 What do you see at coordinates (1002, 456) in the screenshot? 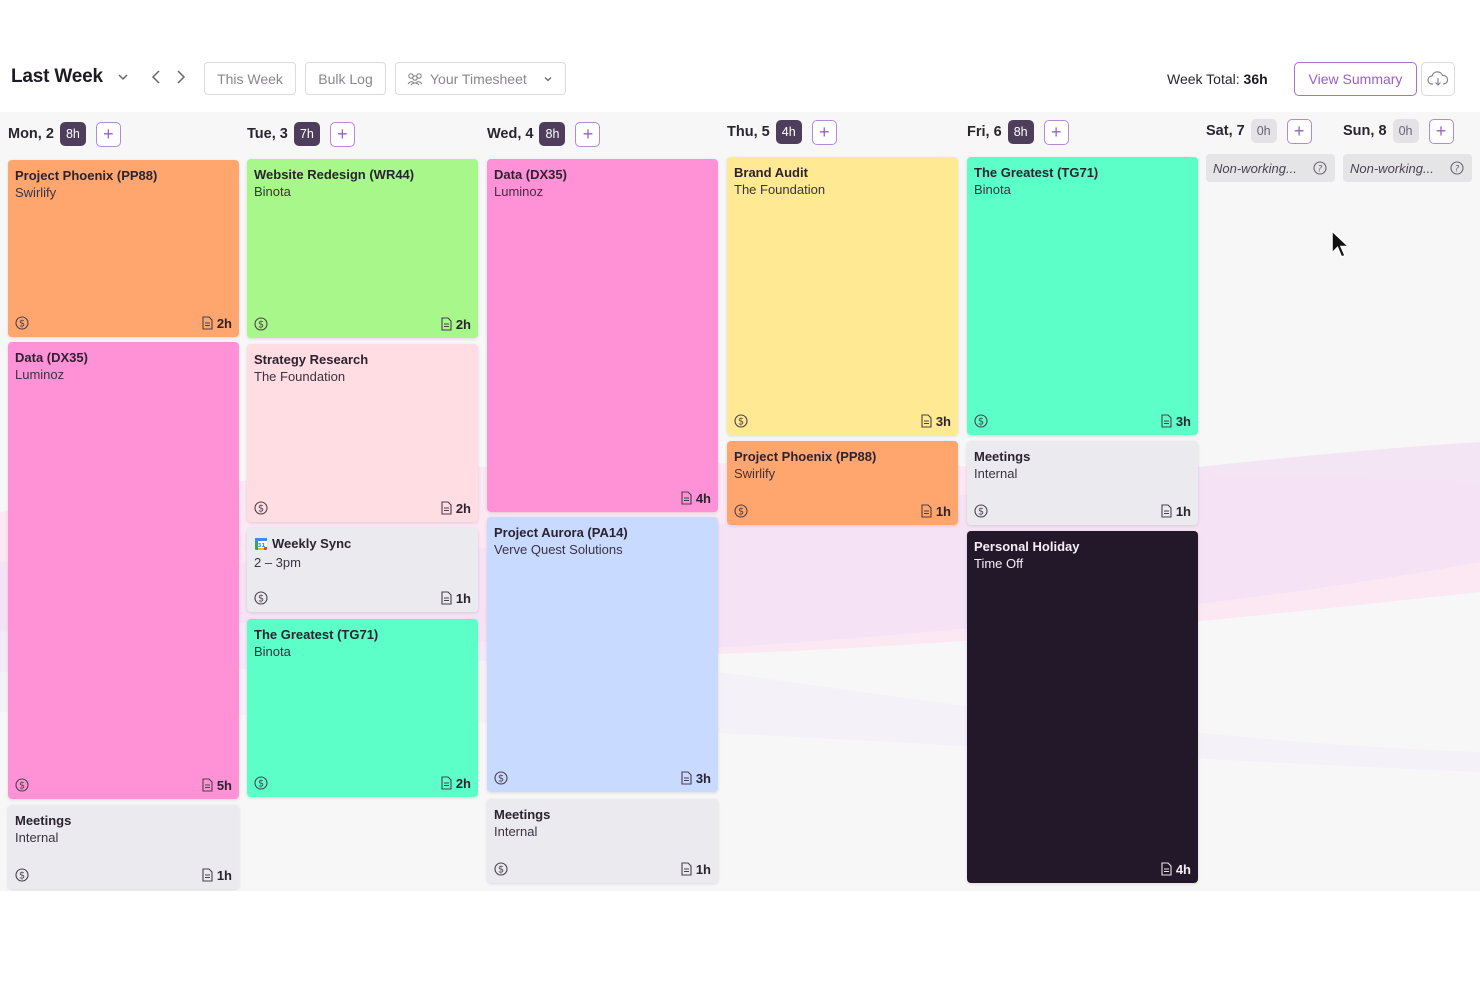
I see `entry-title: Meetings` at bounding box center [1002, 456].